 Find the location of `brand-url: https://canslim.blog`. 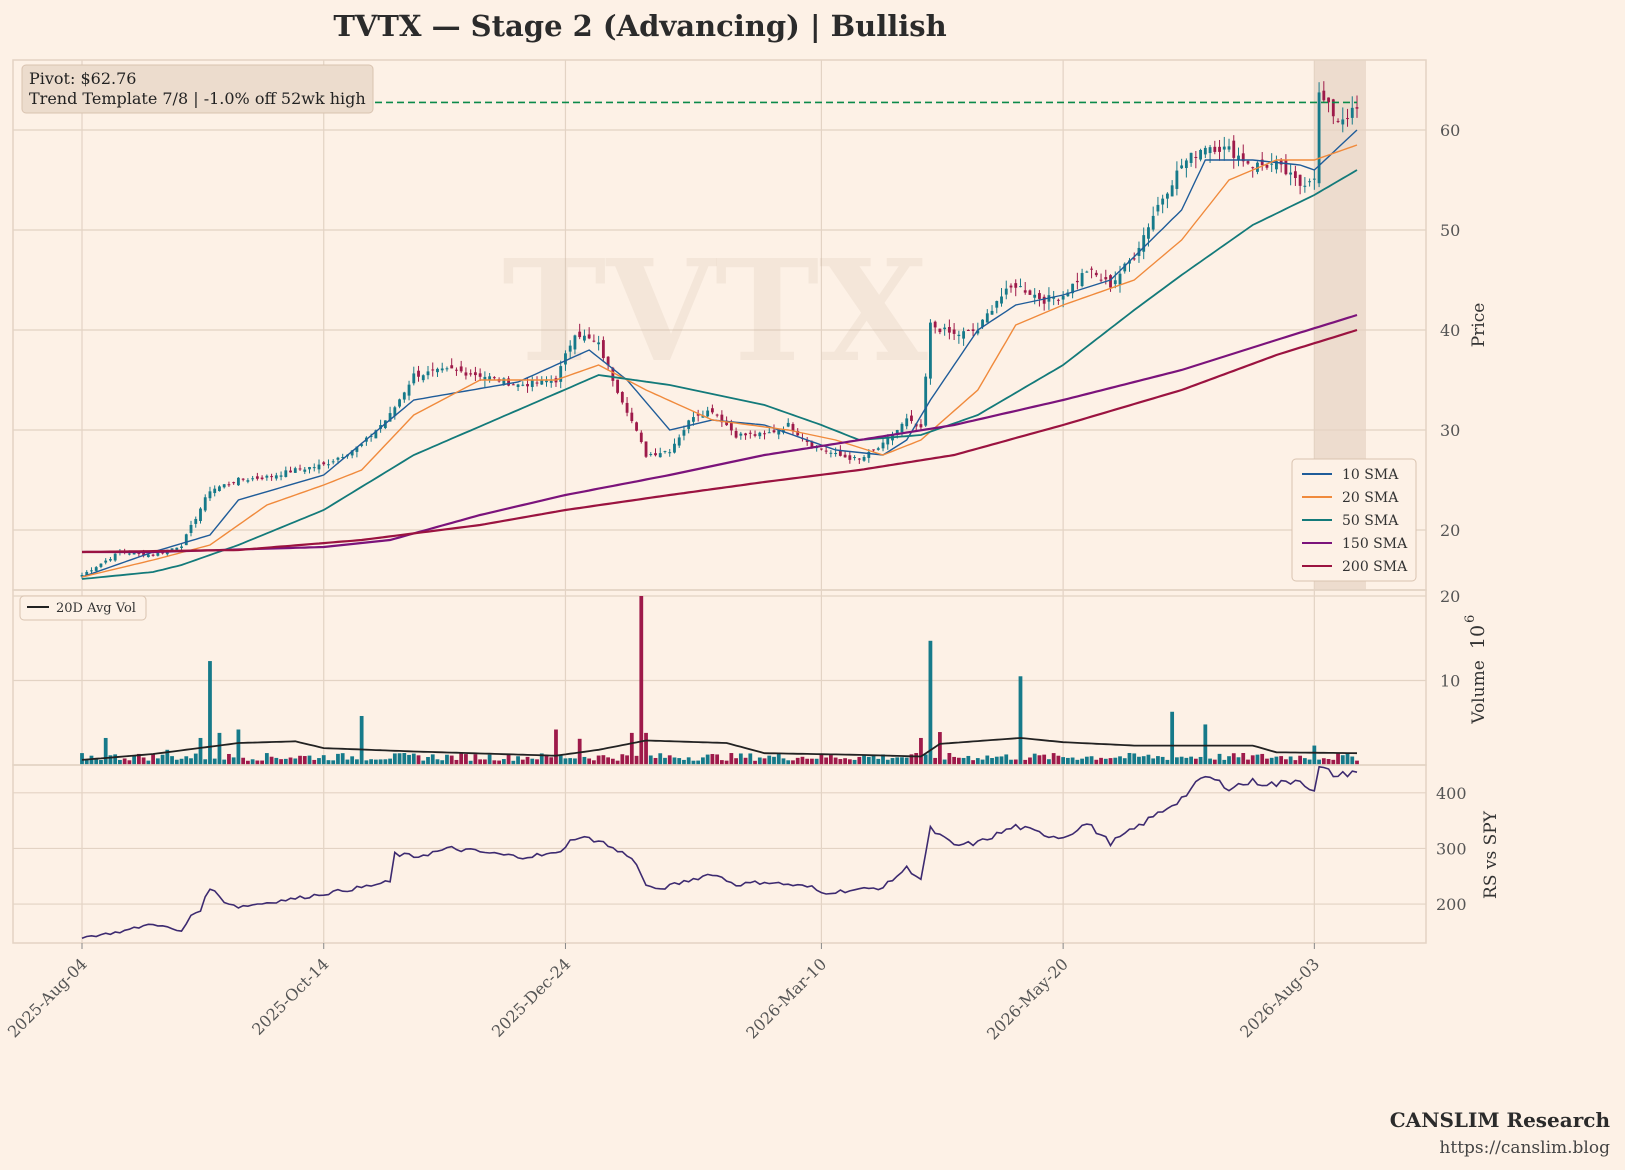

brand-url: https://canslim.blog is located at coordinates (1524, 1148).